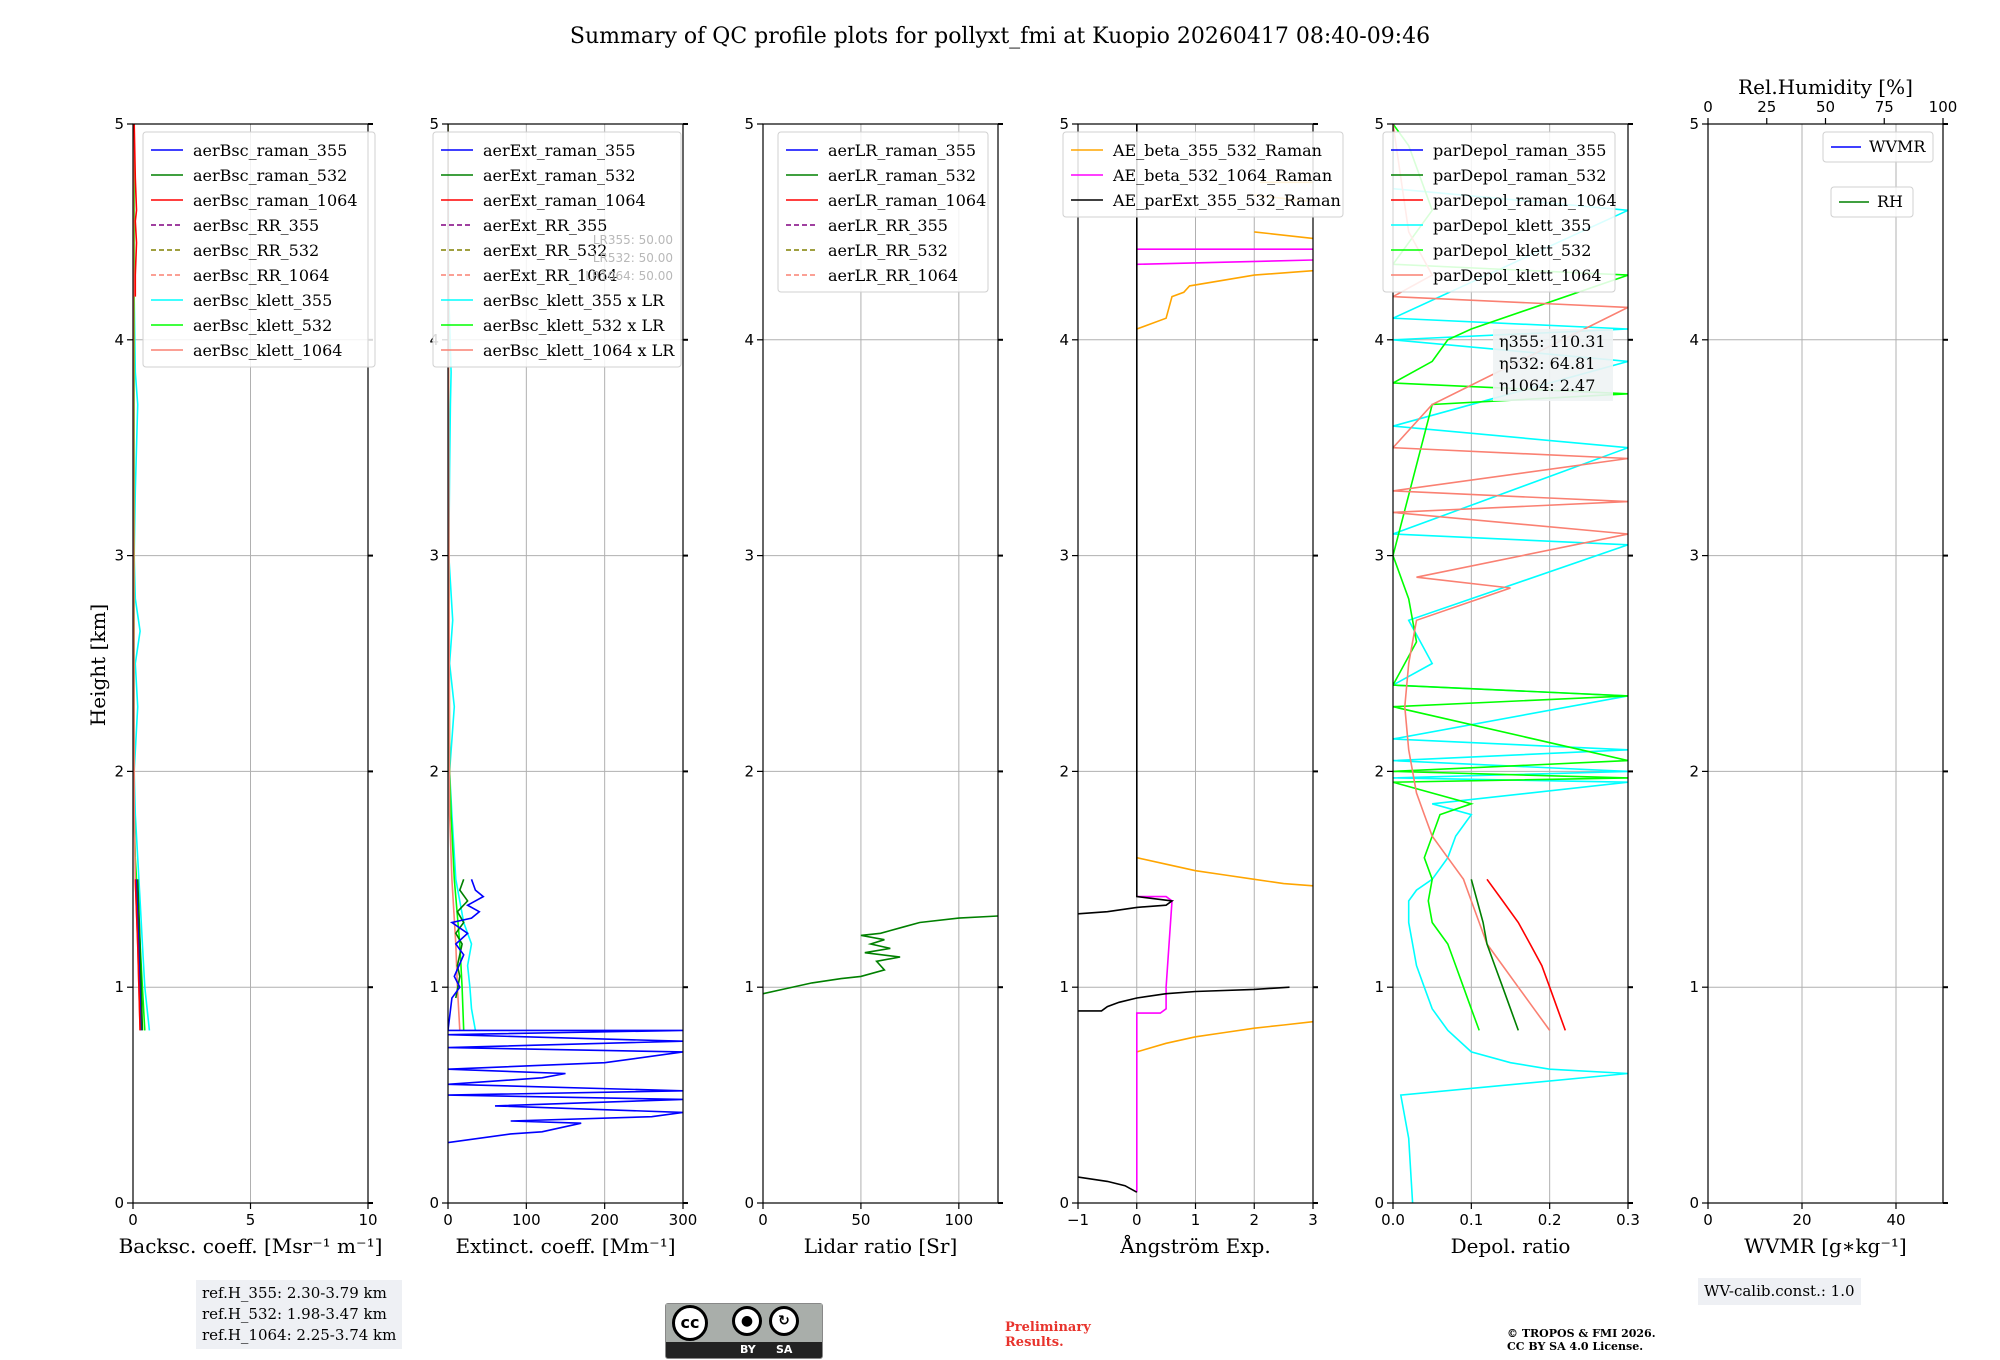 The height and width of the screenshot is (1360, 2000). Describe the element at coordinates (888, 250) in the screenshot. I see `legend-label: aerLR_RR_532` at that location.